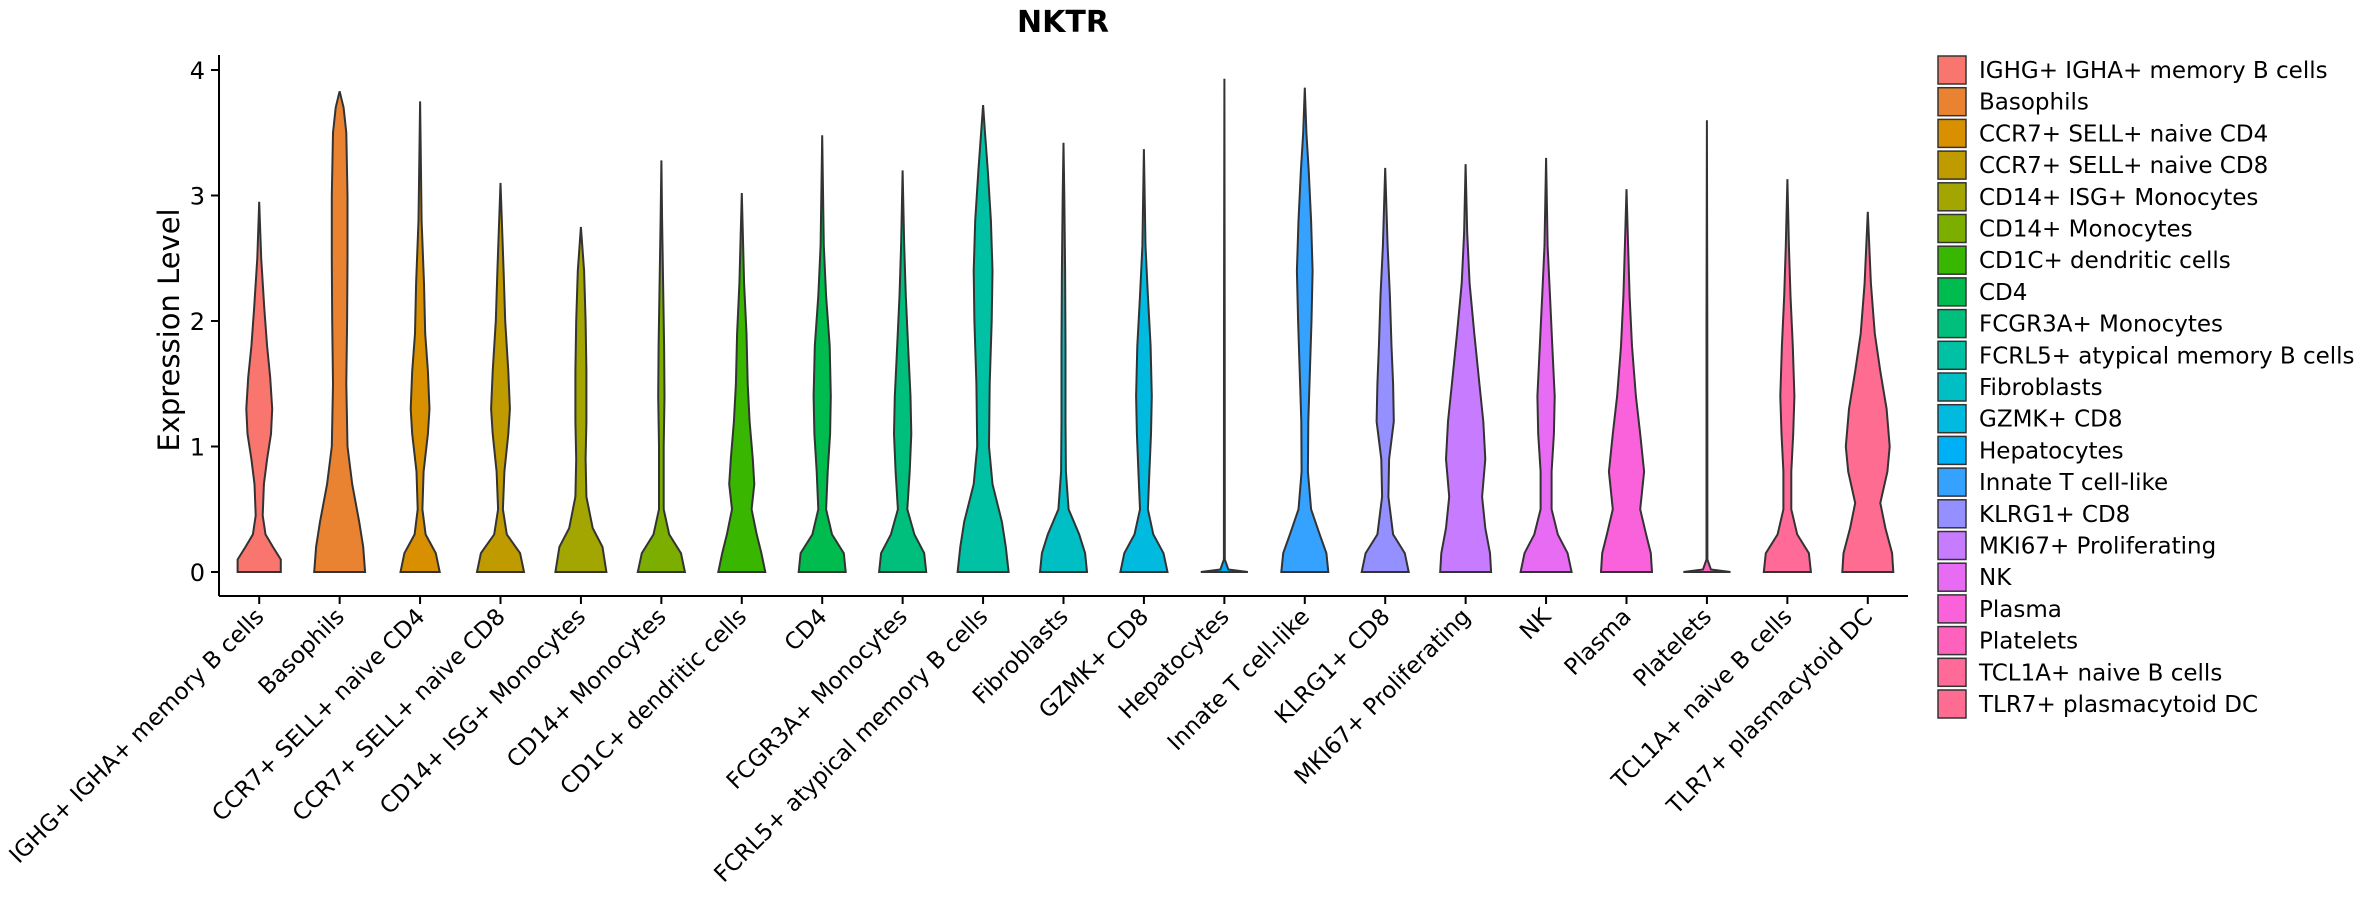  Describe the element at coordinates (2101, 325) in the screenshot. I see `legend-label: FCGR3A+ Monocytes` at that location.